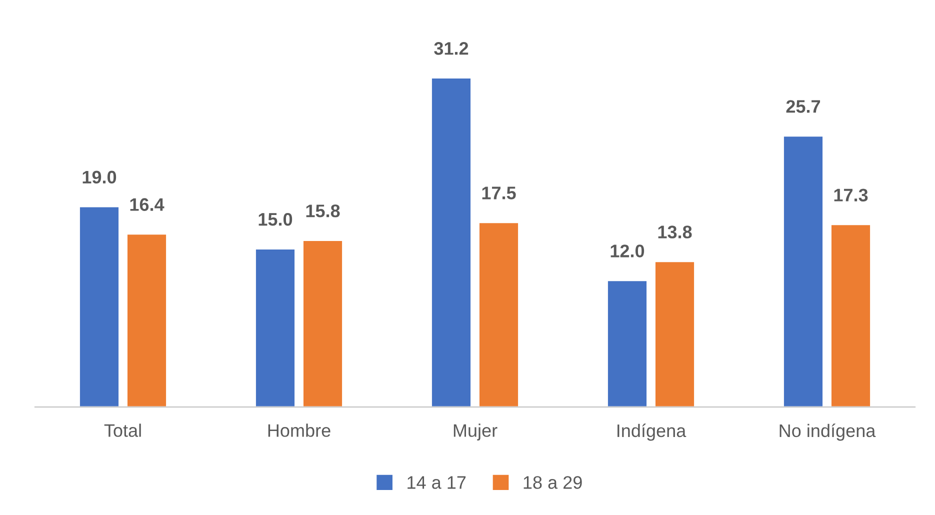 Image resolution: width=935 pixels, height=515 pixels. I want to click on data-label: 15.0, so click(275, 219).